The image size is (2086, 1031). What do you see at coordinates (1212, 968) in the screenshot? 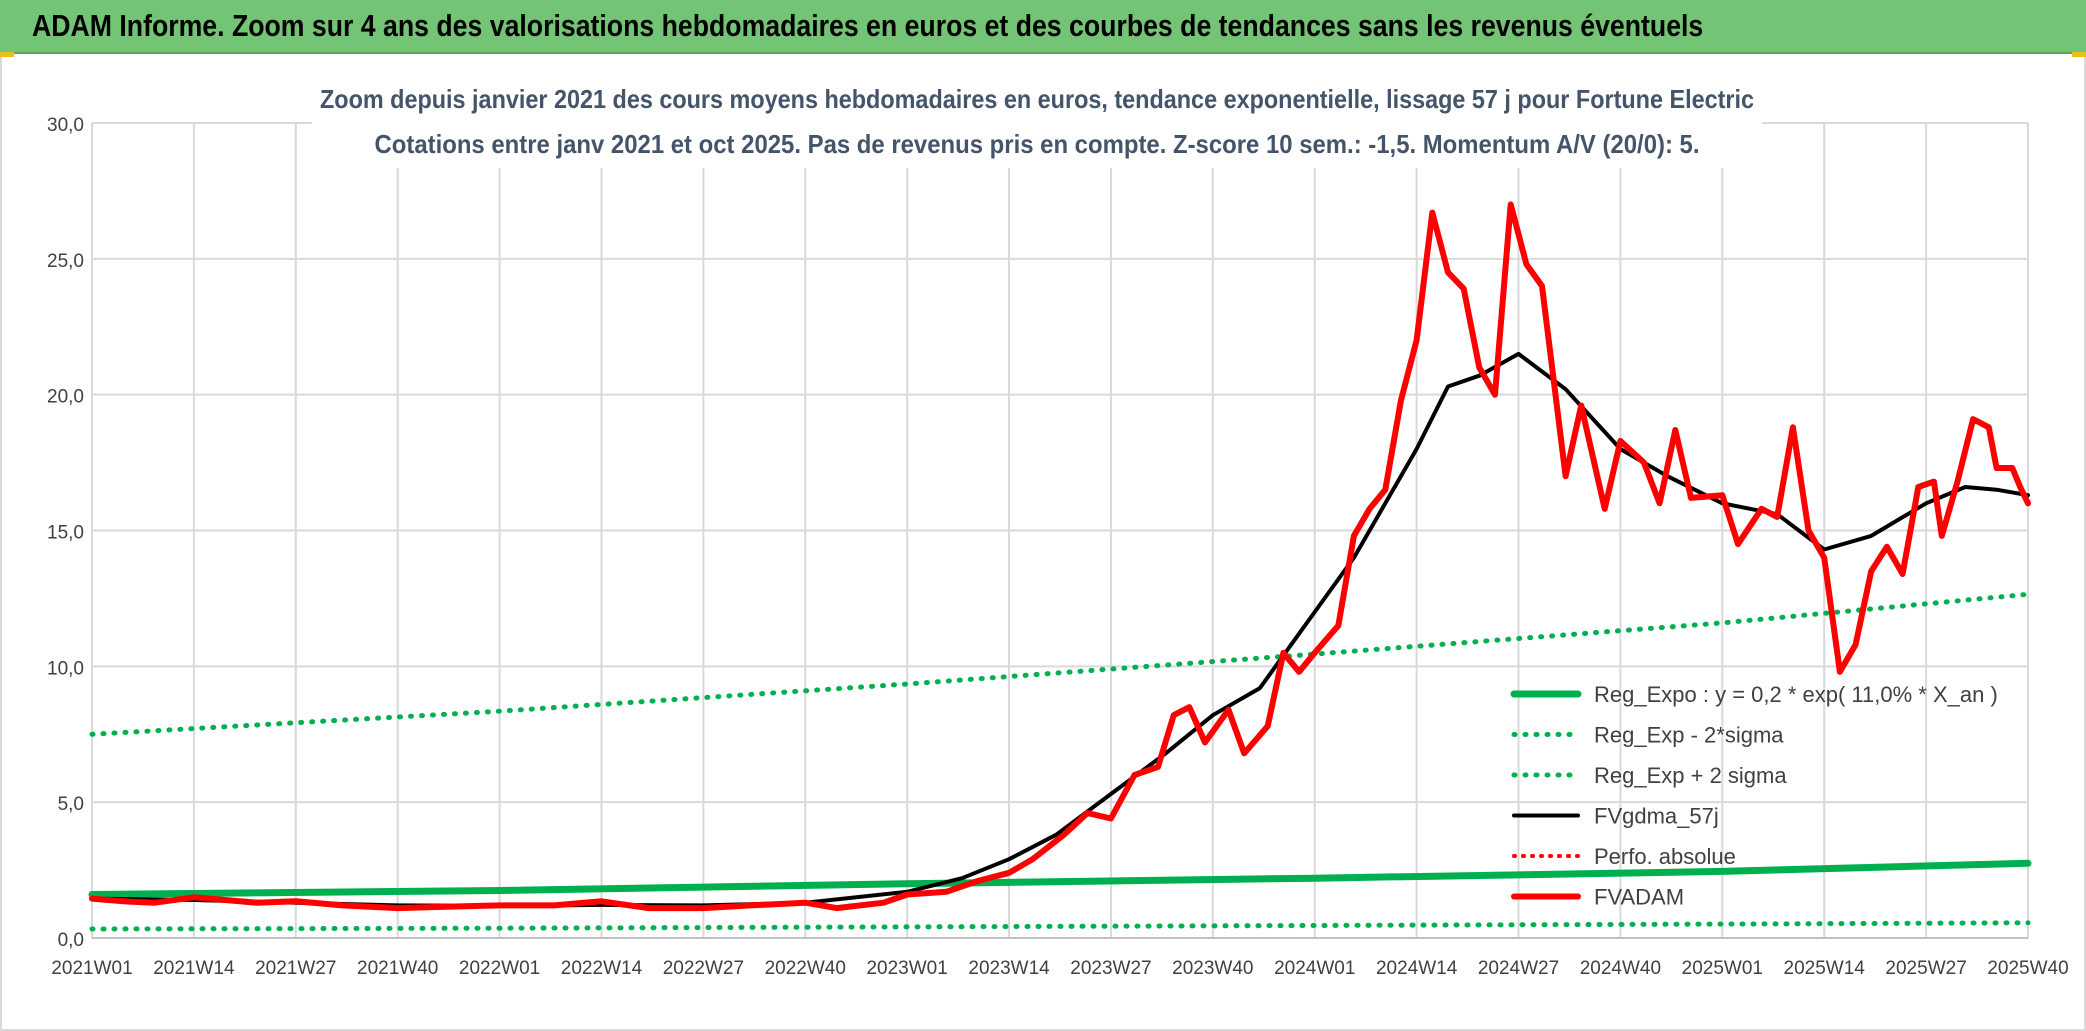
I see `x-tick-label: 2023W40` at bounding box center [1212, 968].